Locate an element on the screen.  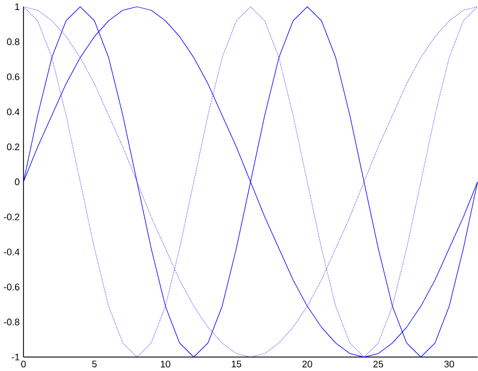
x-tick-label: 0 is located at coordinates (23, 364).